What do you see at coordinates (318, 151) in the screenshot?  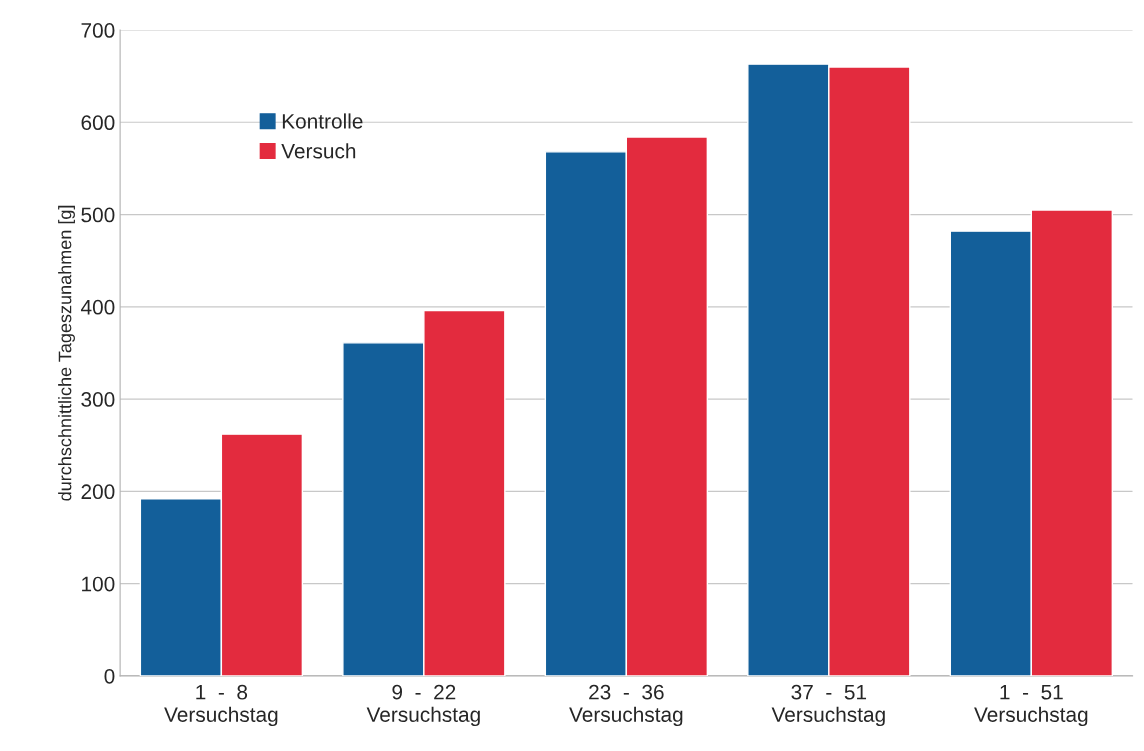 I see `legend-label: Versuch` at bounding box center [318, 151].